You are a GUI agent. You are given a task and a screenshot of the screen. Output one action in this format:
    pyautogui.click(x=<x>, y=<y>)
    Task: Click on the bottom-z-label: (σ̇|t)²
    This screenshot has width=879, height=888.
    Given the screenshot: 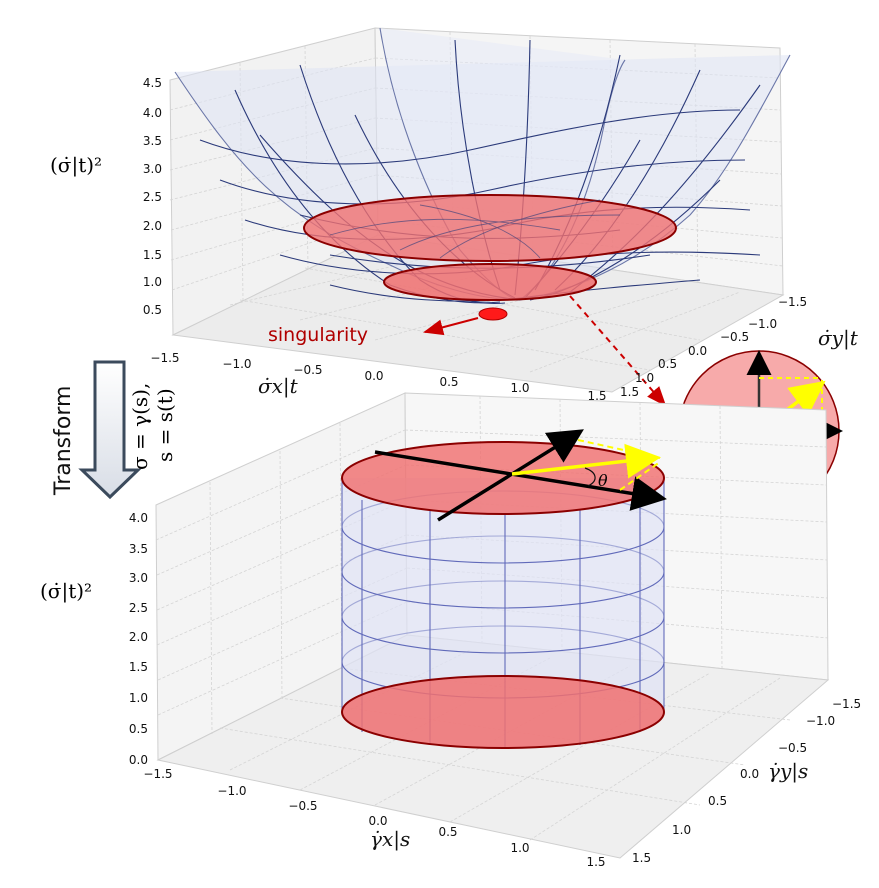 What is the action you would take?
    pyautogui.click(x=66, y=591)
    